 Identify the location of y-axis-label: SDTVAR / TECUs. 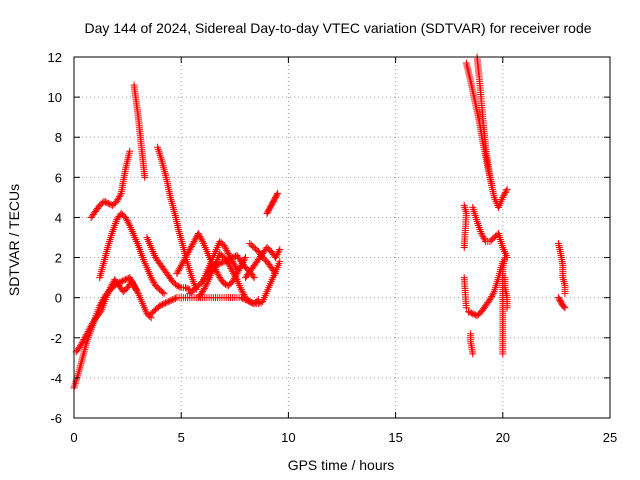
(14, 240).